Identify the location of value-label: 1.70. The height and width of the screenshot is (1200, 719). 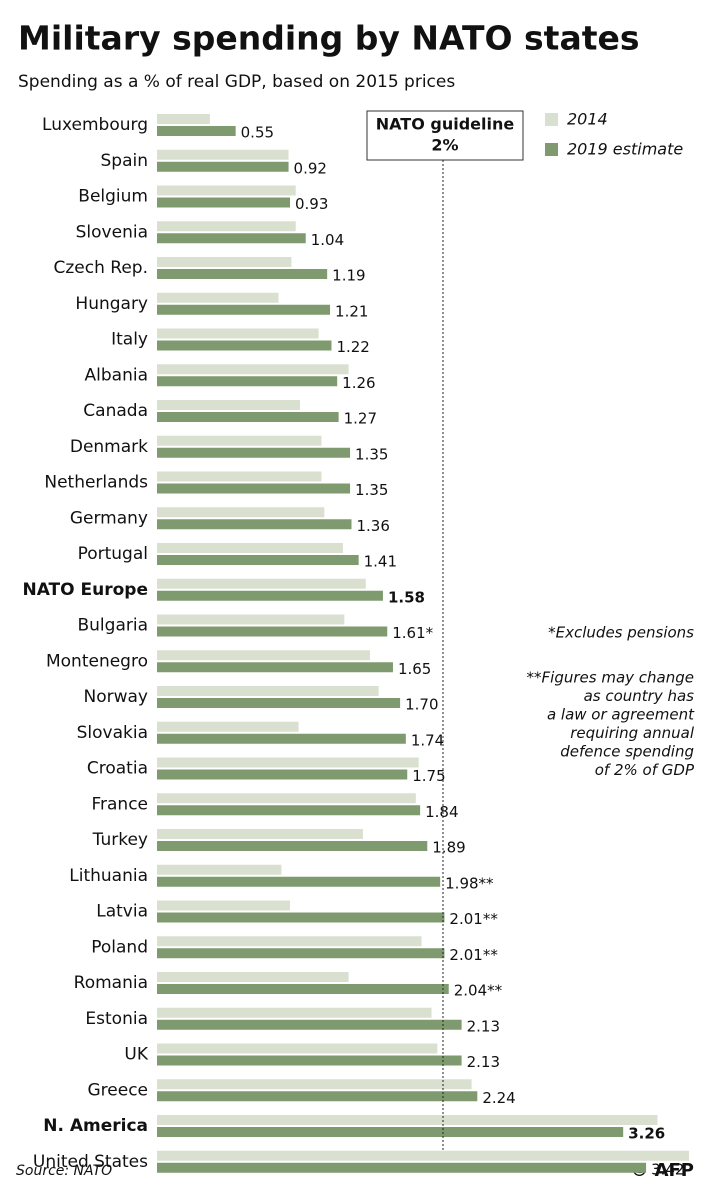
(421, 705).